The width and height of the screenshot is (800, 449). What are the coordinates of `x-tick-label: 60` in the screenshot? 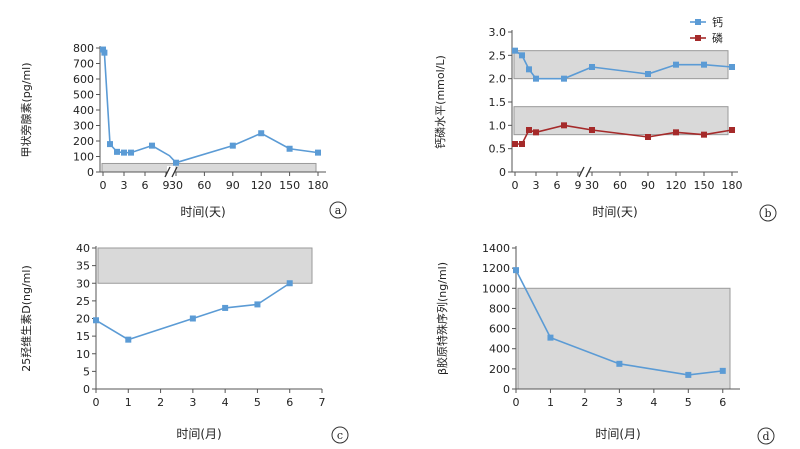 It's located at (204, 185).